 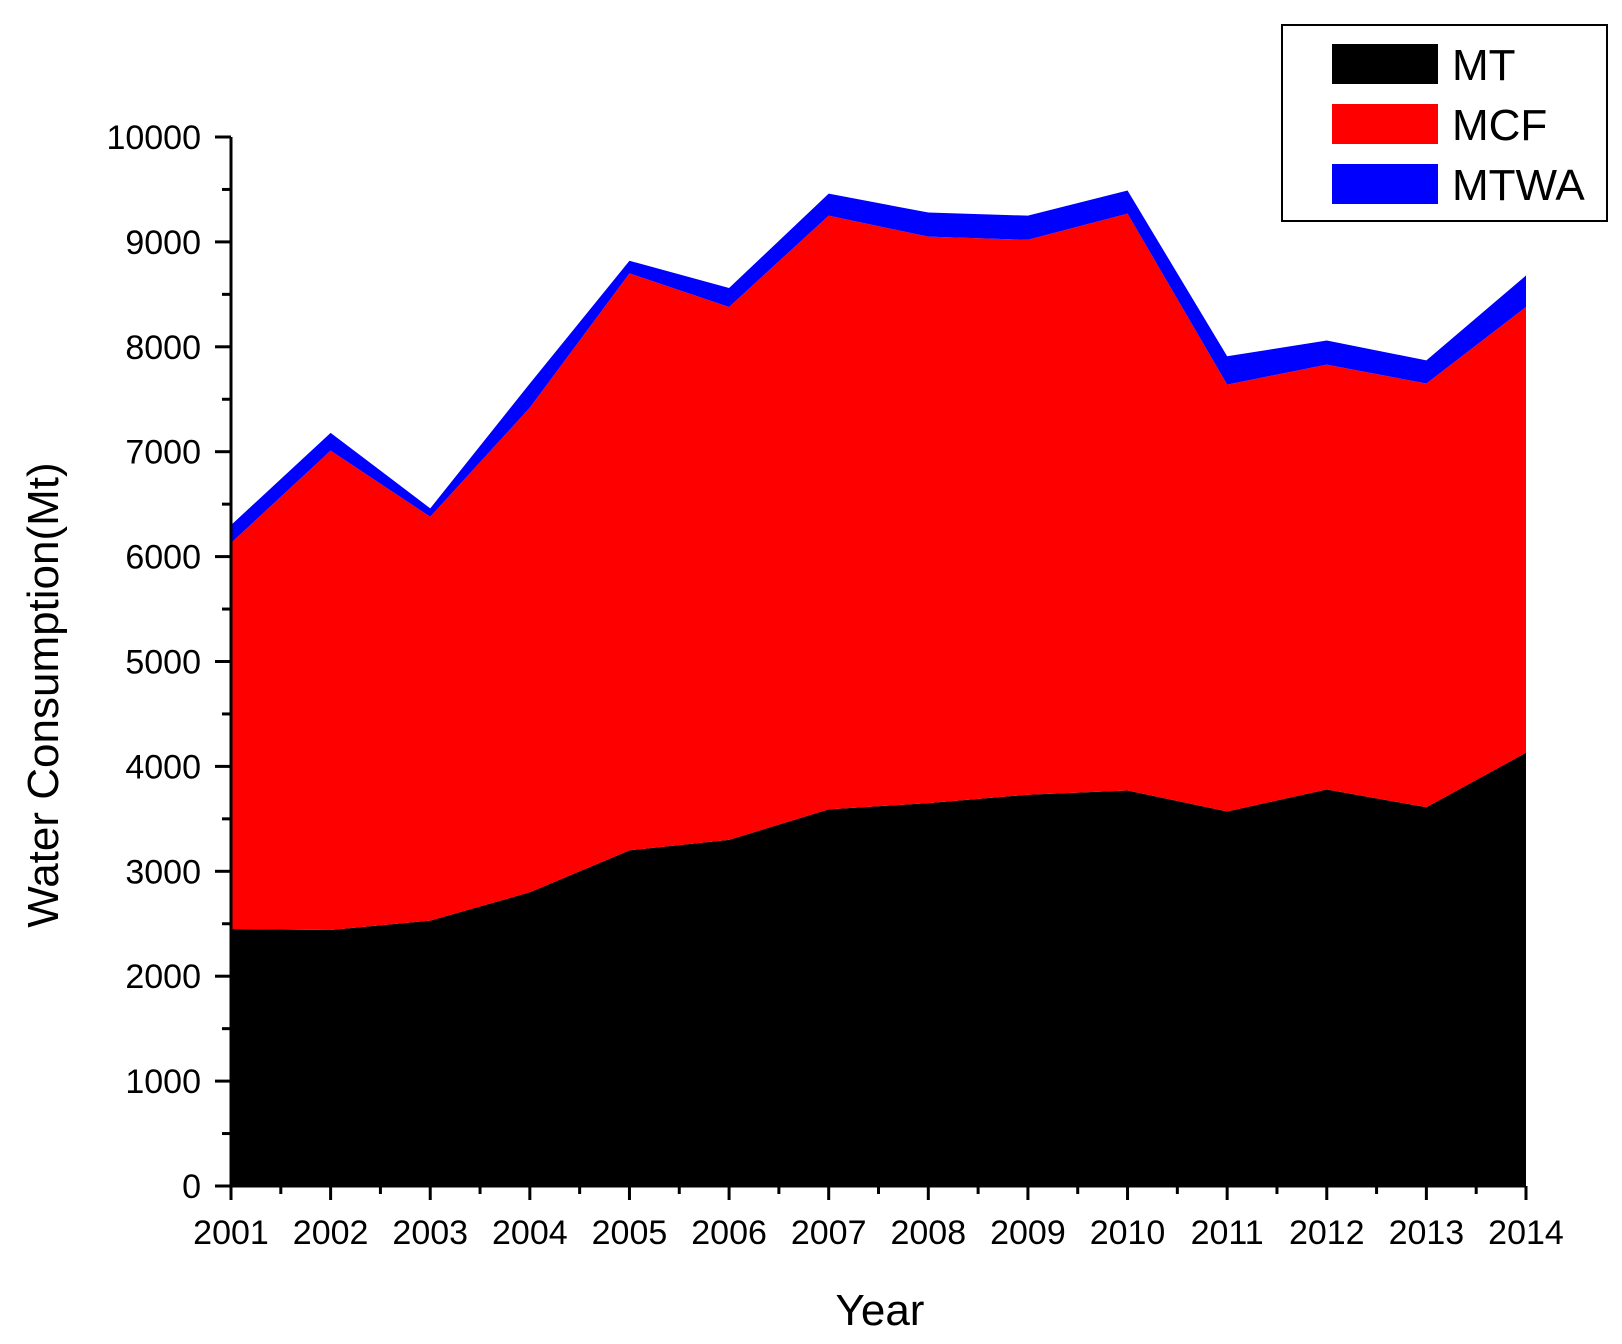 I want to click on x-tick-label: 2009, so click(x=1028, y=1233).